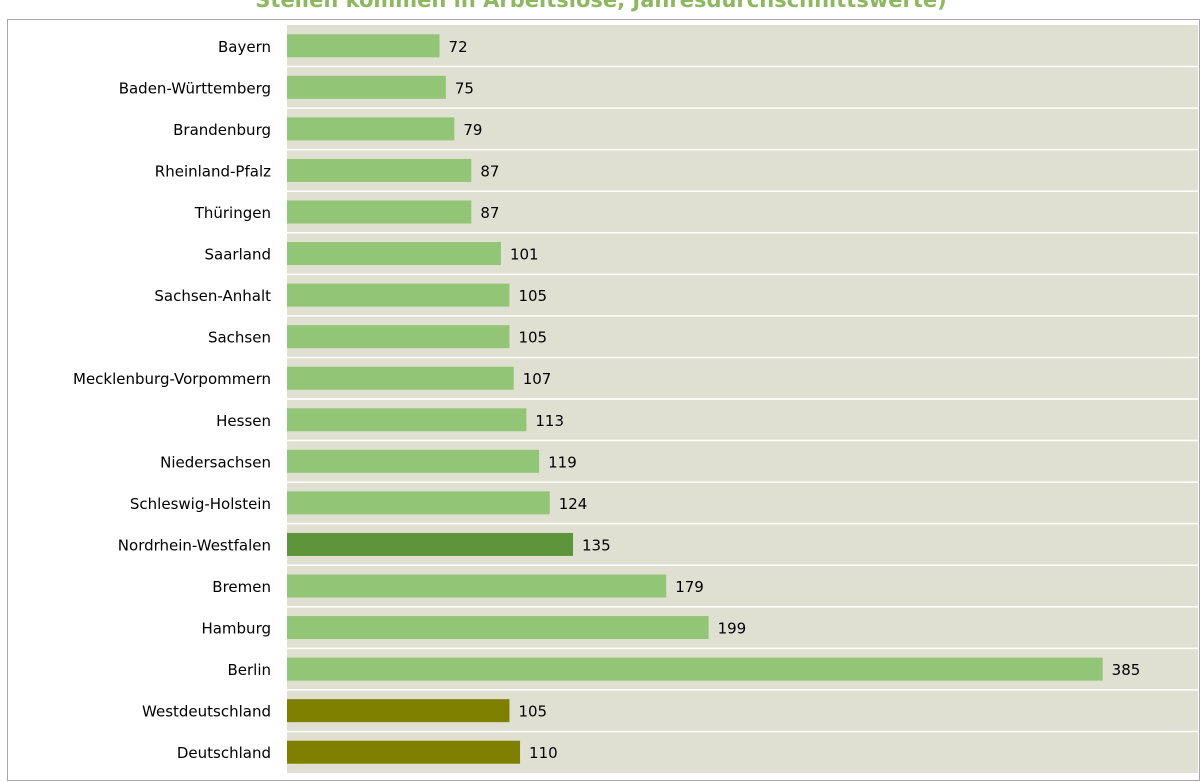 Image resolution: width=1202 pixels, height=782 pixels. What do you see at coordinates (195, 88) in the screenshot?
I see `category-label: Baden-Württemberg` at bounding box center [195, 88].